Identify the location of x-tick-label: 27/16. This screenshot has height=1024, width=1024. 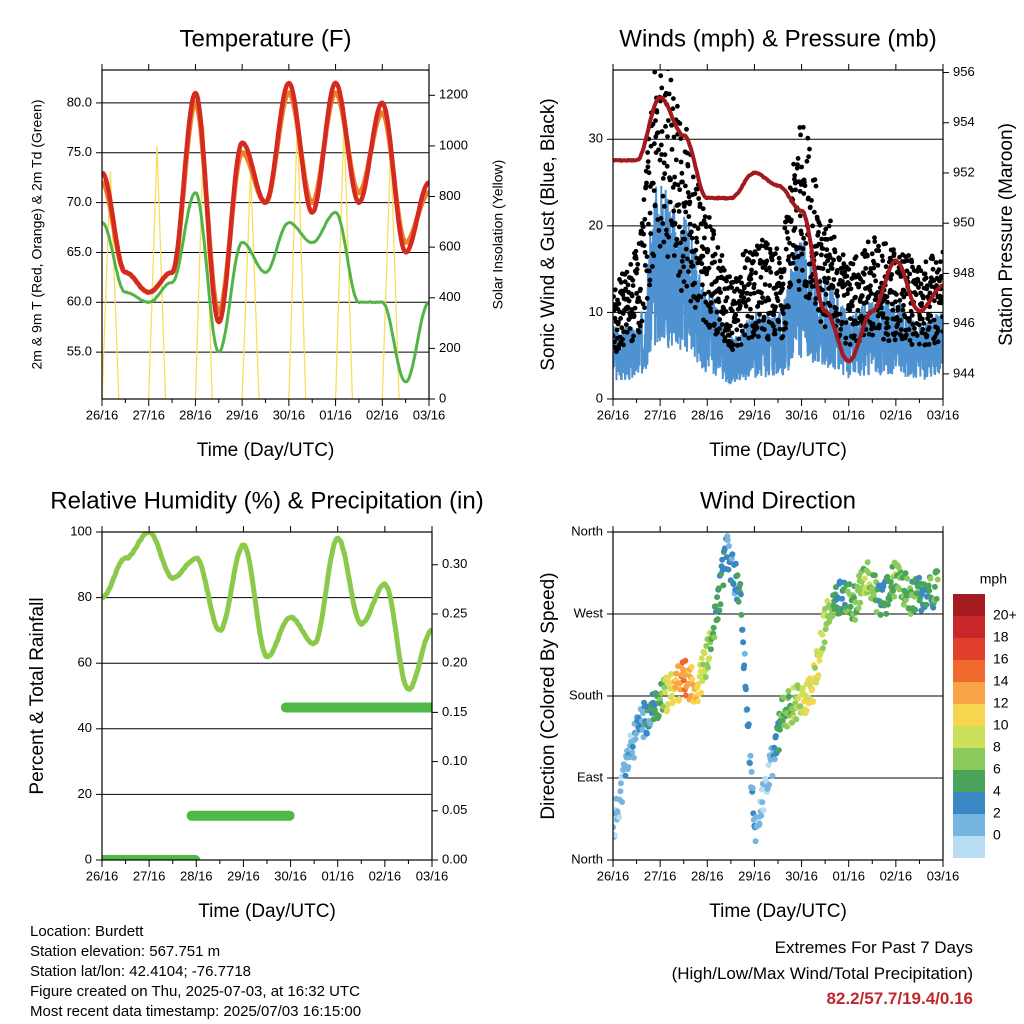
(660, 414).